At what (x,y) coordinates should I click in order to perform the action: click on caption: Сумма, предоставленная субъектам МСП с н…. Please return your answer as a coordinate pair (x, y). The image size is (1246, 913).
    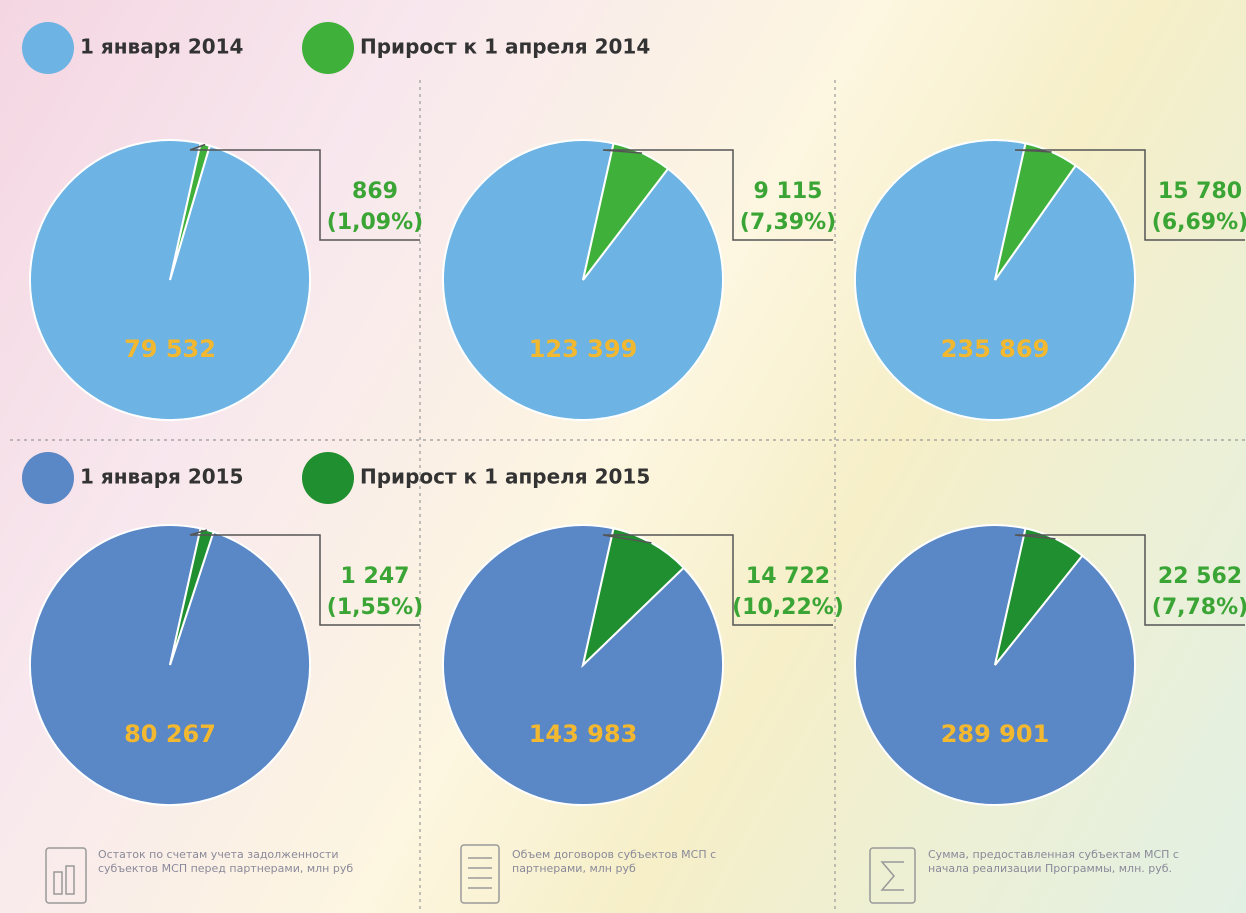
    Looking at the image, I should click on (1053, 861).